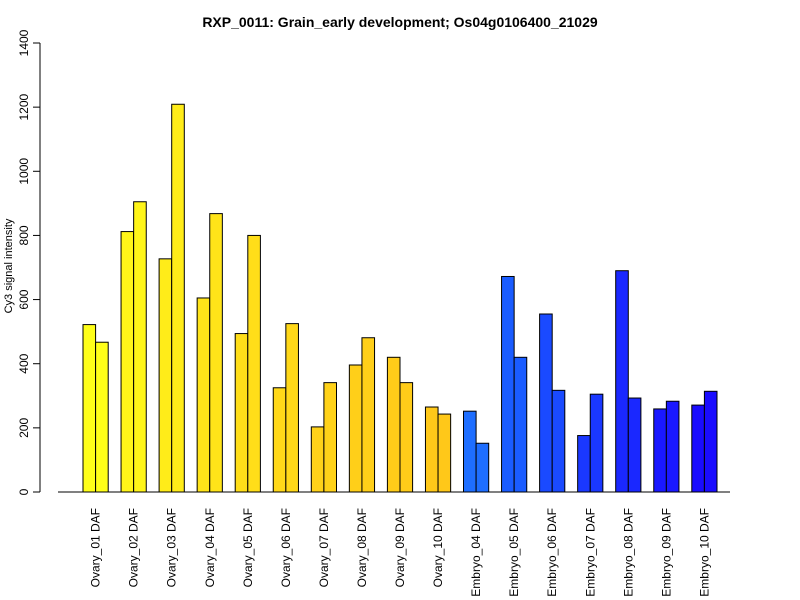  Describe the element at coordinates (514, 552) in the screenshot. I see `x-tick-label: Embryo_05 DAF` at that location.